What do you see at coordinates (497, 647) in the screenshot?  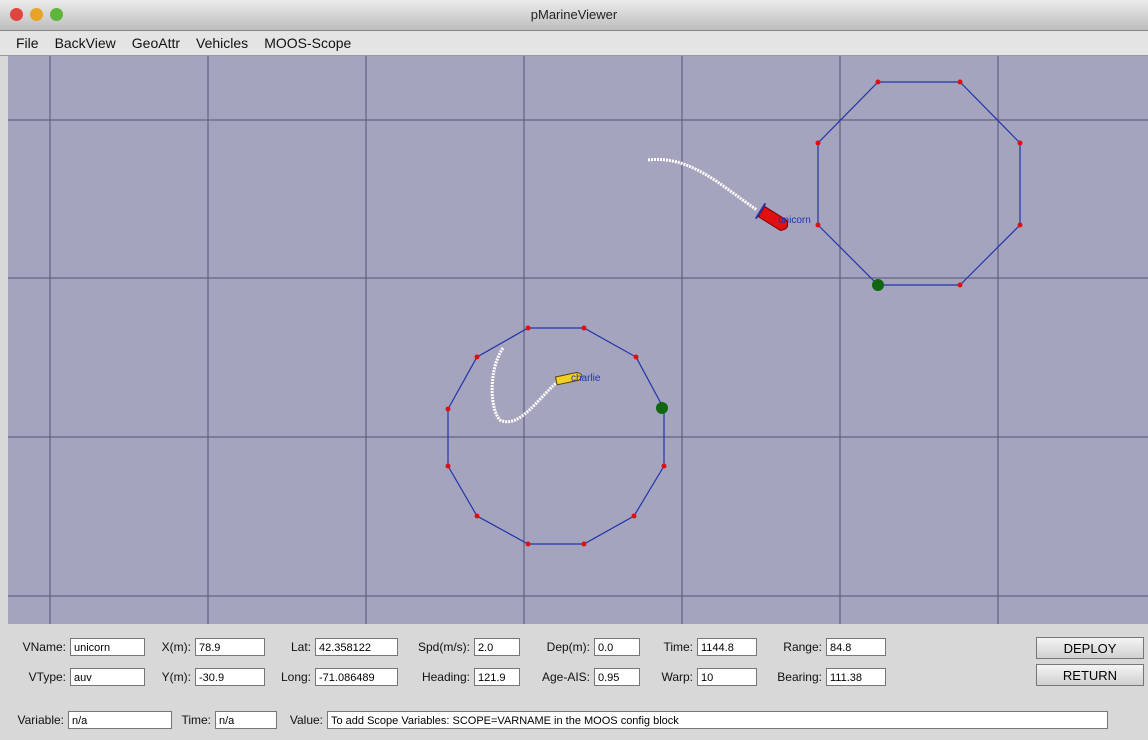 I see `text-field: 2.0` at bounding box center [497, 647].